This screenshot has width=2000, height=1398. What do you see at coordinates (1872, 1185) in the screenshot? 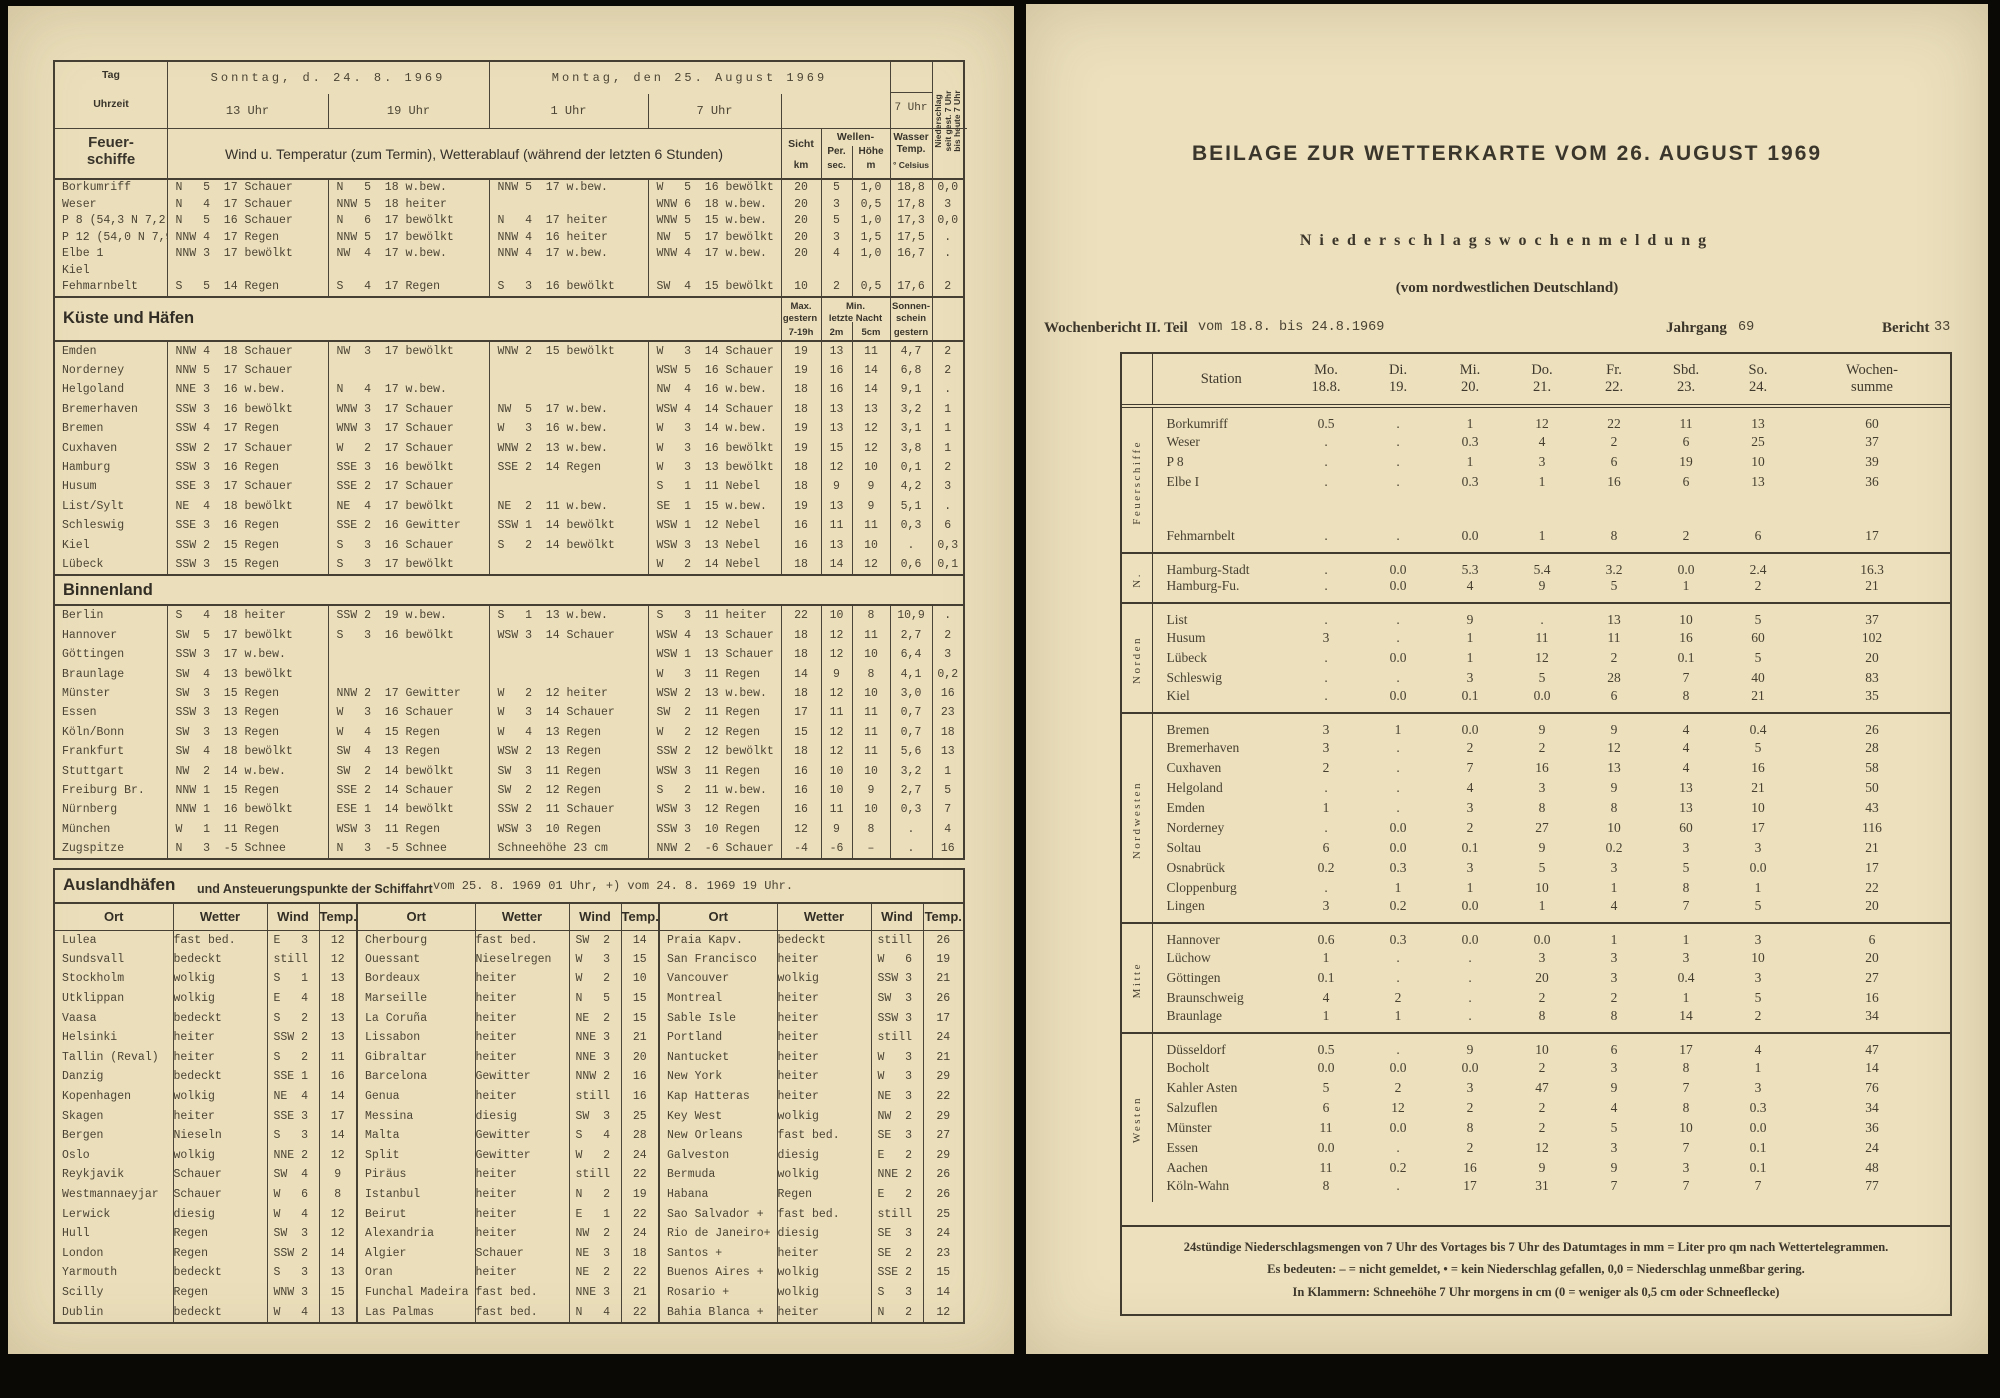
I see `sum-cell: 77` at bounding box center [1872, 1185].